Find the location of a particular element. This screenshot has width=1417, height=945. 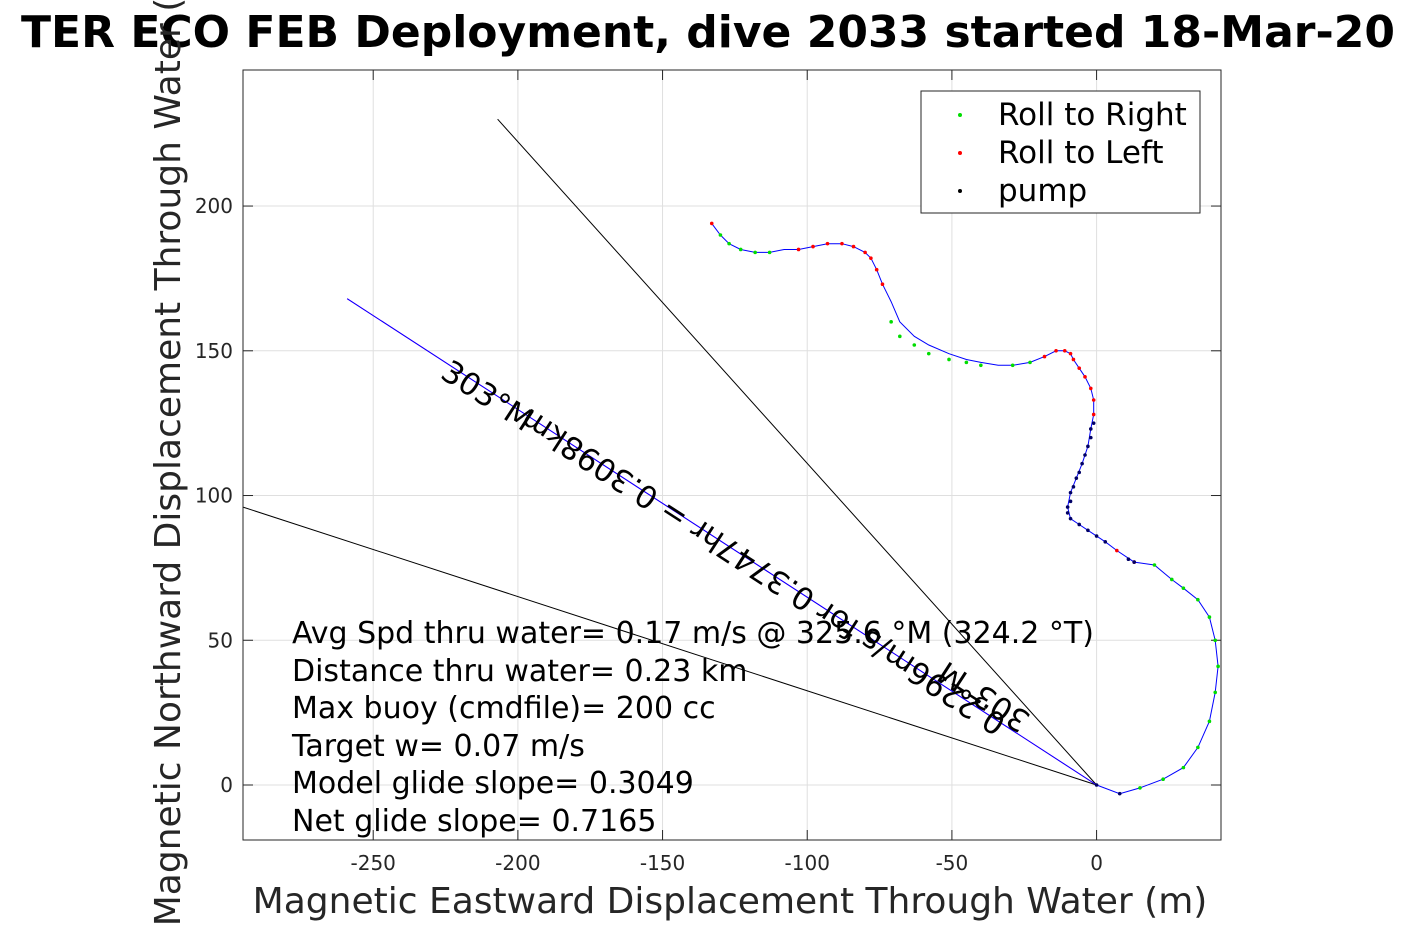

tick-label-x: -150 is located at coordinates (662, 863).